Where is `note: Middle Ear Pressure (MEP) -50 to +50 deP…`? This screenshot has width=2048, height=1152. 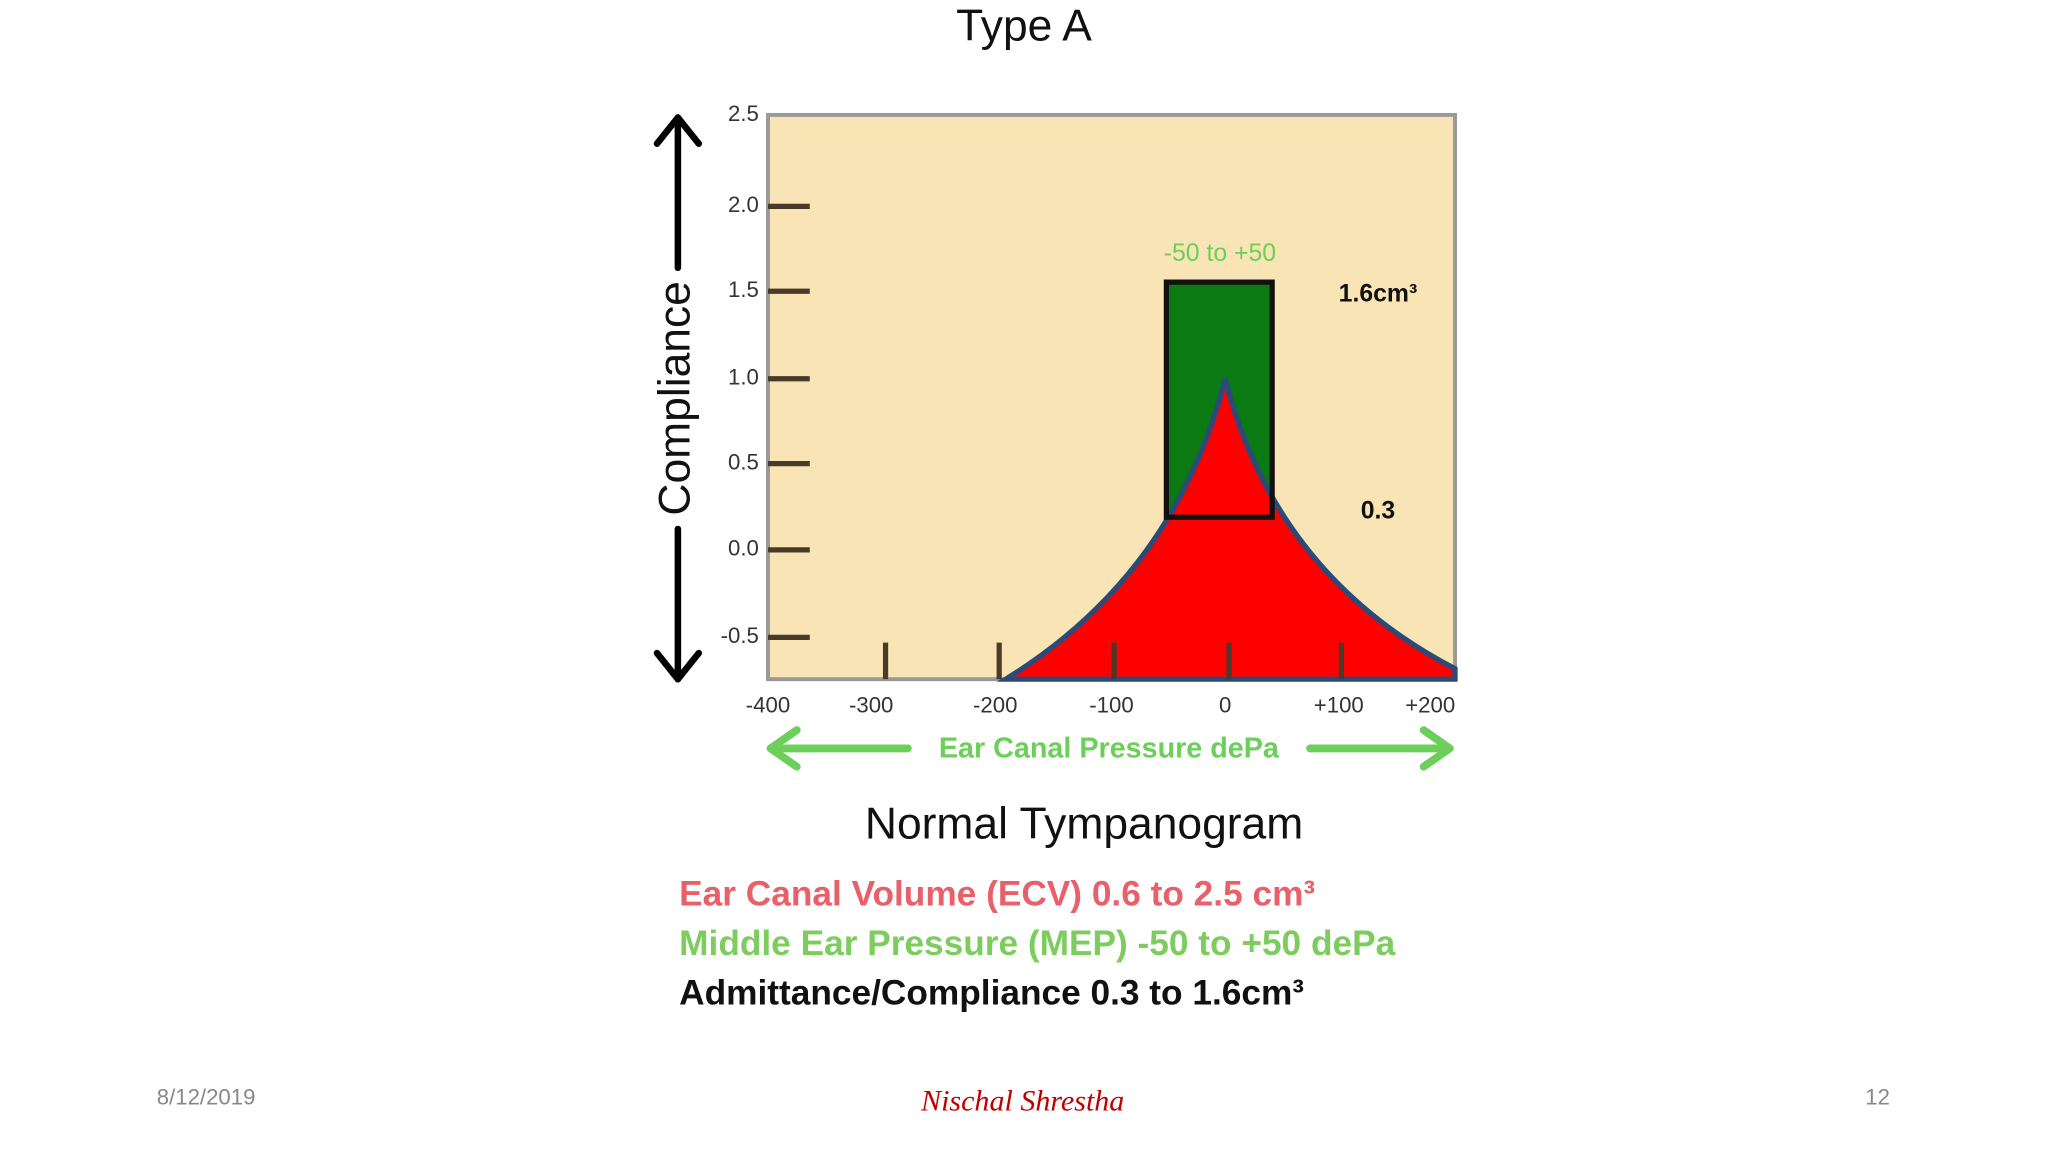
note: Middle Ear Pressure (MEP) -50 to +50 deP… is located at coordinates (1037, 943).